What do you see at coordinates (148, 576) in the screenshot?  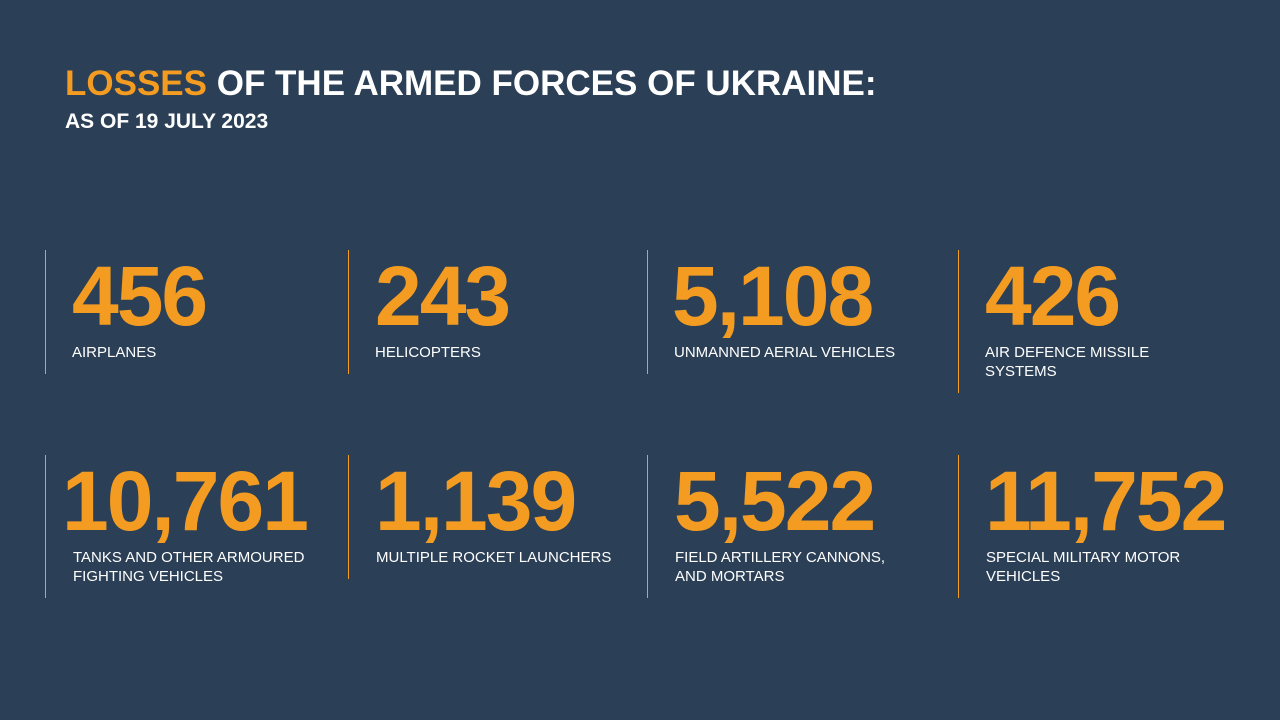 I see `stat-label-line: FIGHTING VEHICLES` at bounding box center [148, 576].